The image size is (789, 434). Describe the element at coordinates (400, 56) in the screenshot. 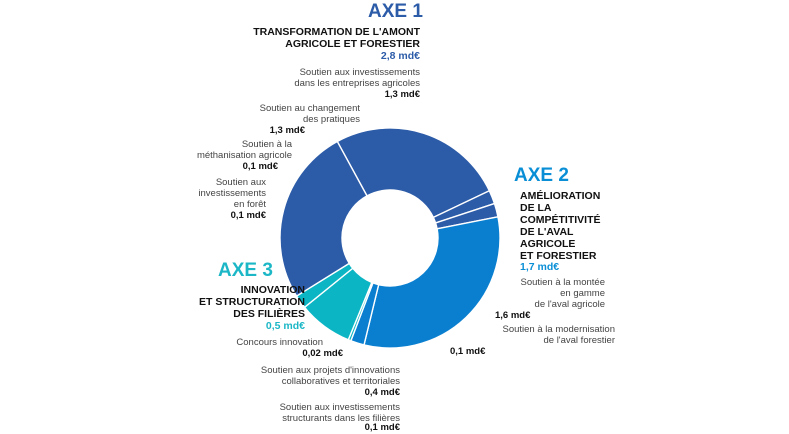

I see `axe1-amount: 2,8 md€` at that location.